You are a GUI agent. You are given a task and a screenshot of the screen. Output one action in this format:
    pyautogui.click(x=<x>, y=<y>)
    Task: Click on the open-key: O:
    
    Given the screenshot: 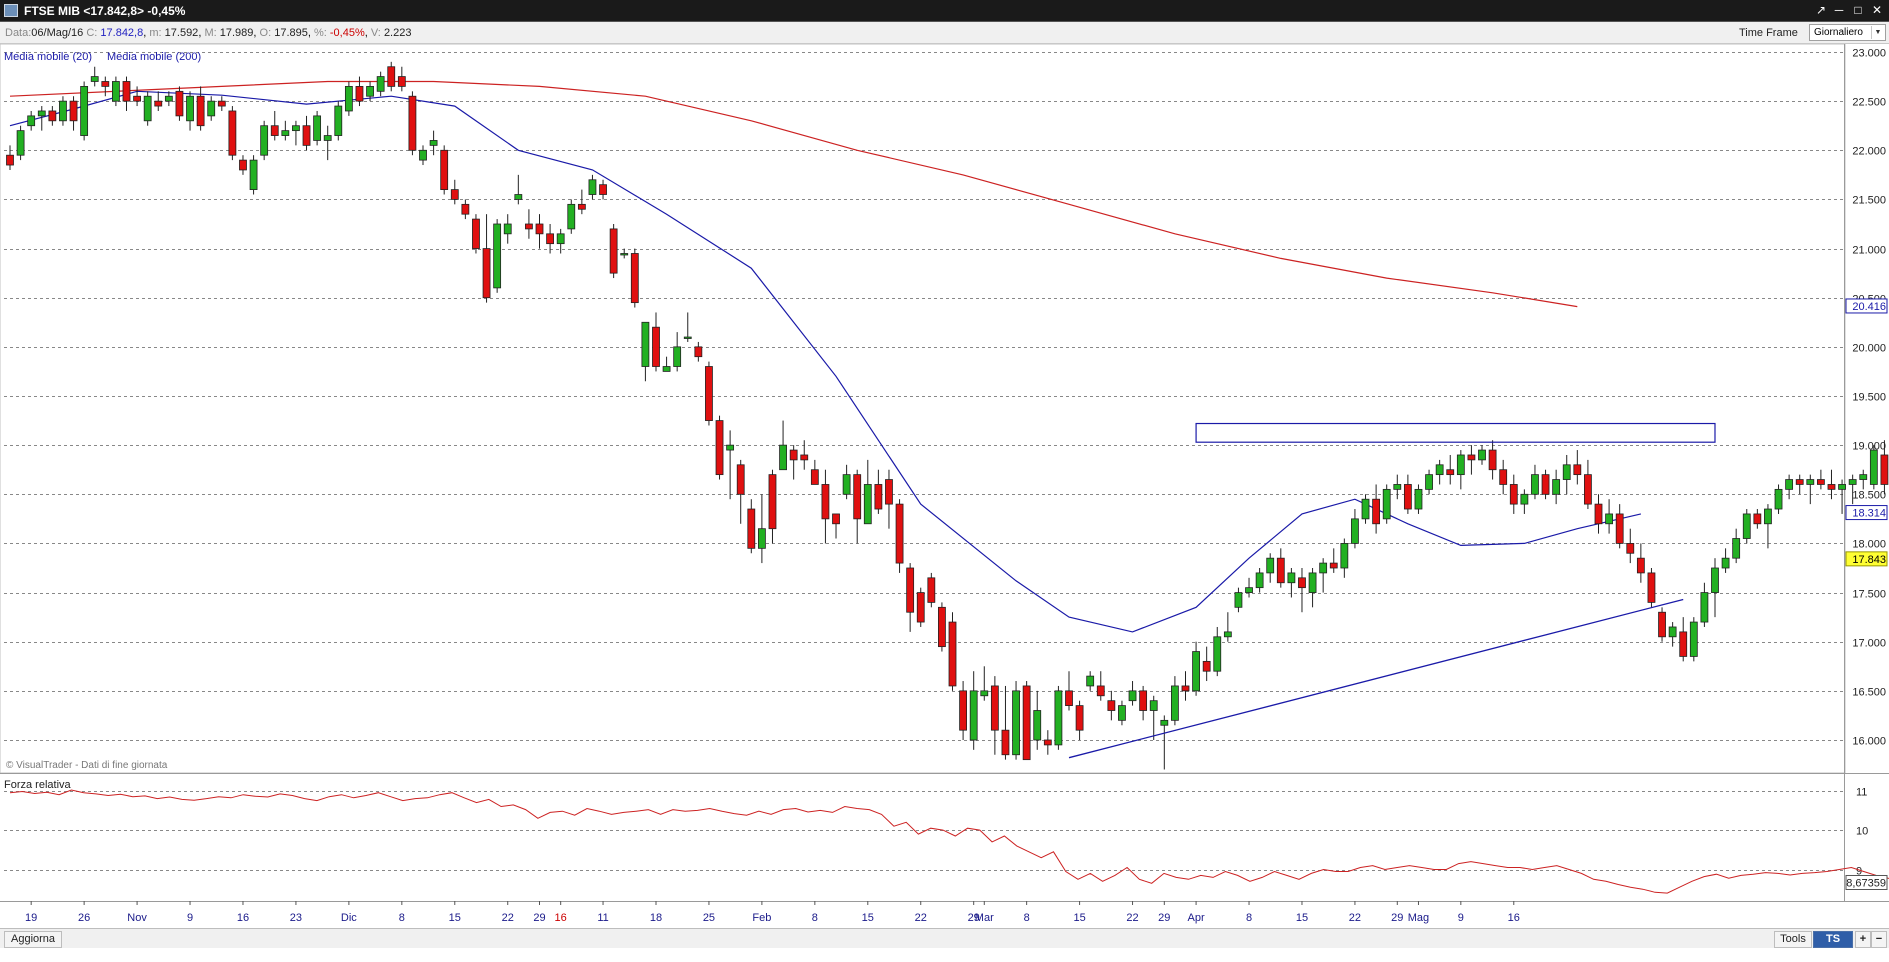 What is the action you would take?
    pyautogui.click(x=266, y=33)
    